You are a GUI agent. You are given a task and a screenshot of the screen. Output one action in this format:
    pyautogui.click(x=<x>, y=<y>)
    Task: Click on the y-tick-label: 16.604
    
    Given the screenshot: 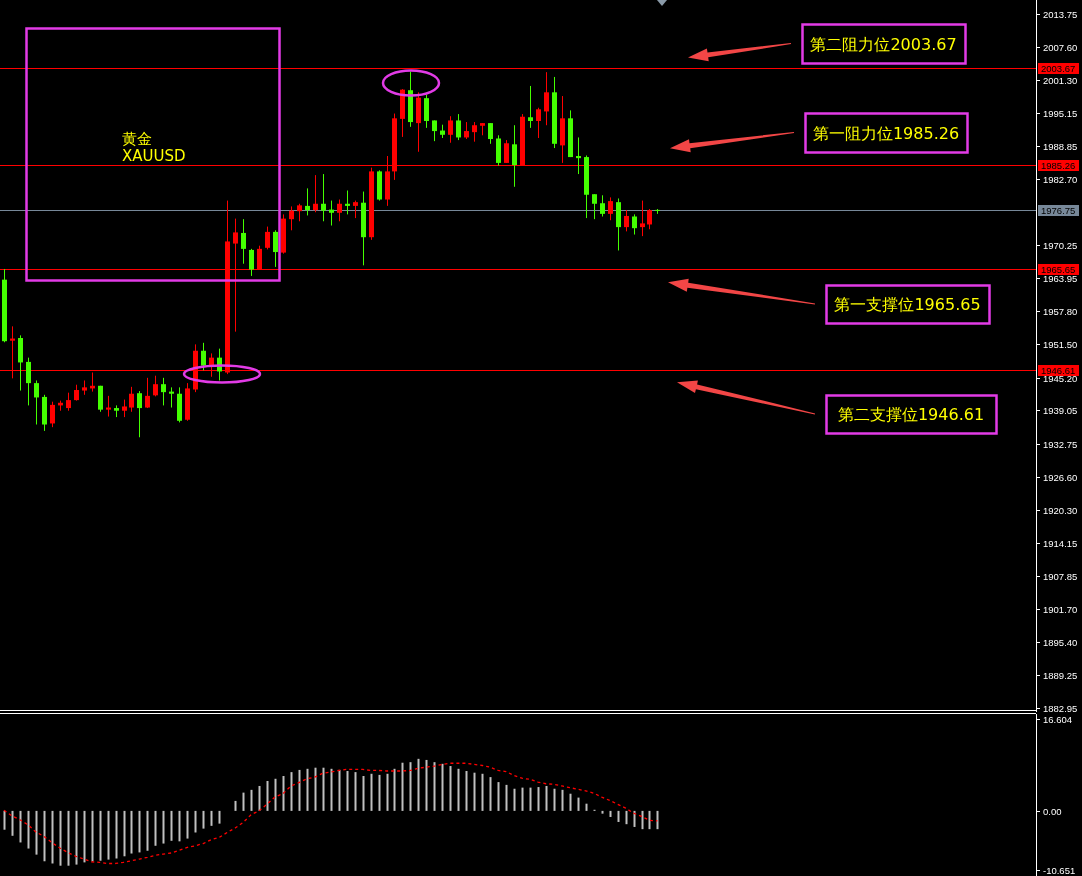 What is the action you would take?
    pyautogui.click(x=1058, y=719)
    